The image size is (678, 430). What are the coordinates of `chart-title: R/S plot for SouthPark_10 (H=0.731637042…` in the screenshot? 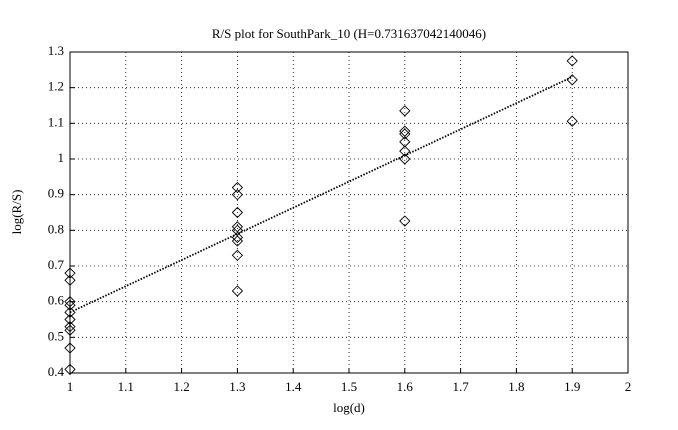 It's located at (349, 33).